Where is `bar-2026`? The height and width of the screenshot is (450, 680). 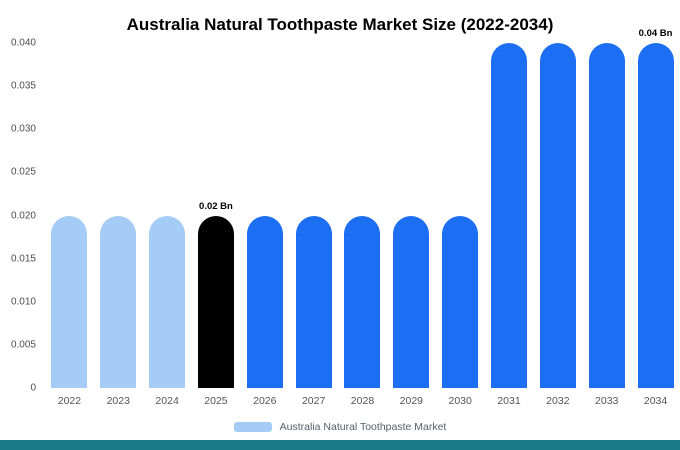
bar-2026 is located at coordinates (264, 301).